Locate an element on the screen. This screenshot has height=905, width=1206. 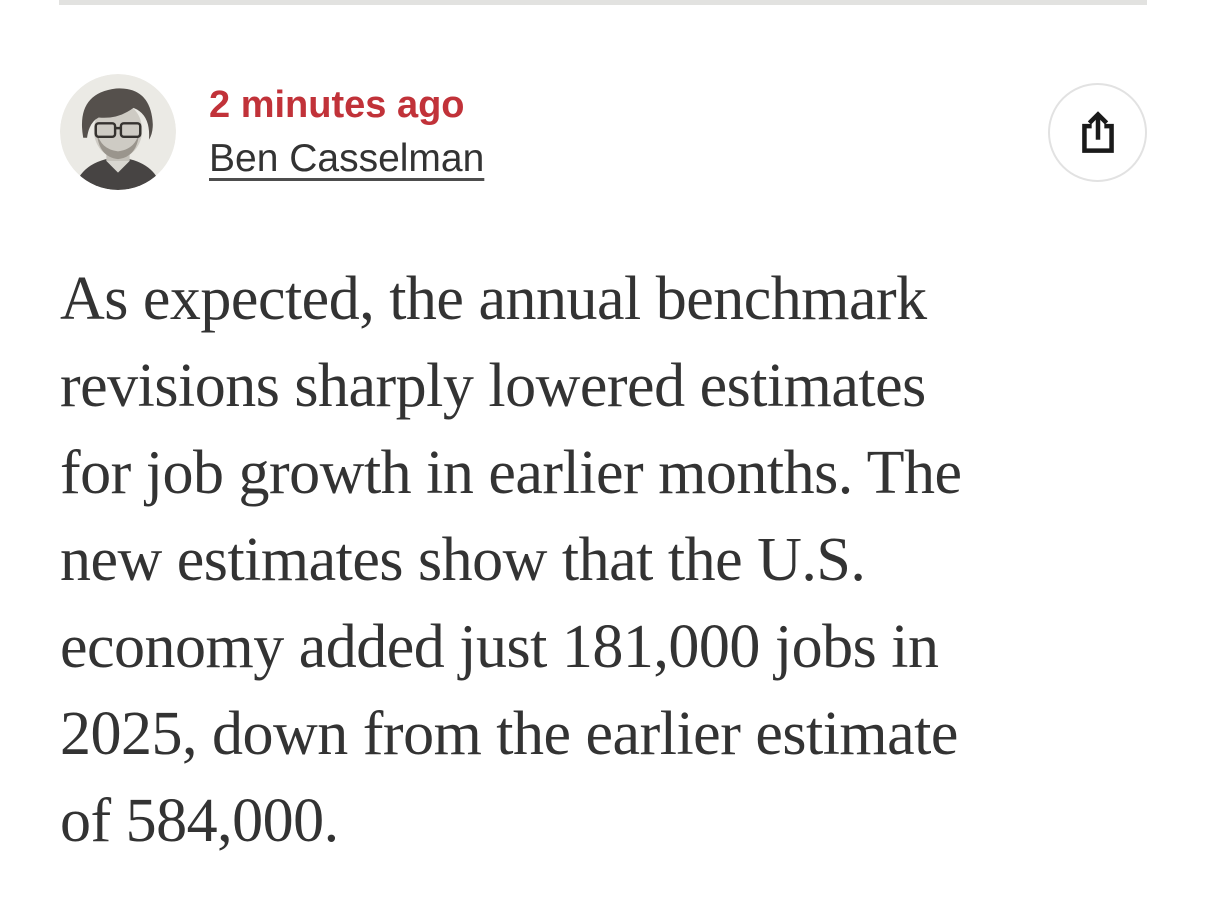
share-icon is located at coordinates (1098, 132).